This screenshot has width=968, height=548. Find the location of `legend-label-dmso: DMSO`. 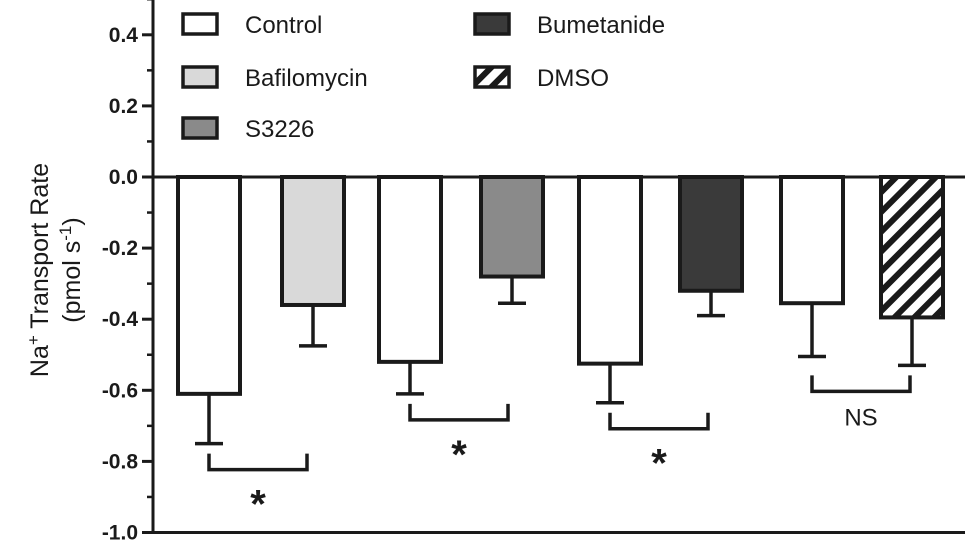

legend-label-dmso: DMSO is located at coordinates (573, 78).